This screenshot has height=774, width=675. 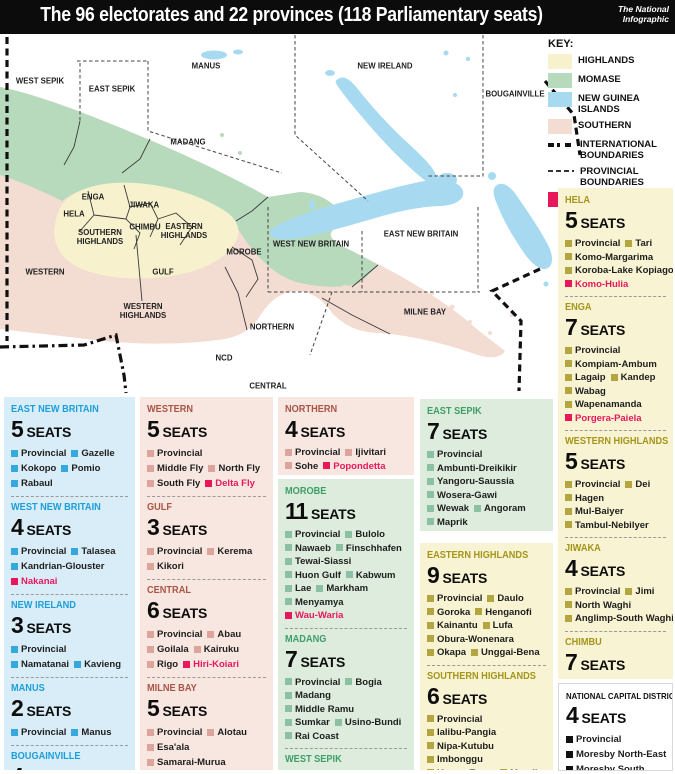 What do you see at coordinates (497, 626) in the screenshot?
I see `electorate-item: Lufa` at bounding box center [497, 626].